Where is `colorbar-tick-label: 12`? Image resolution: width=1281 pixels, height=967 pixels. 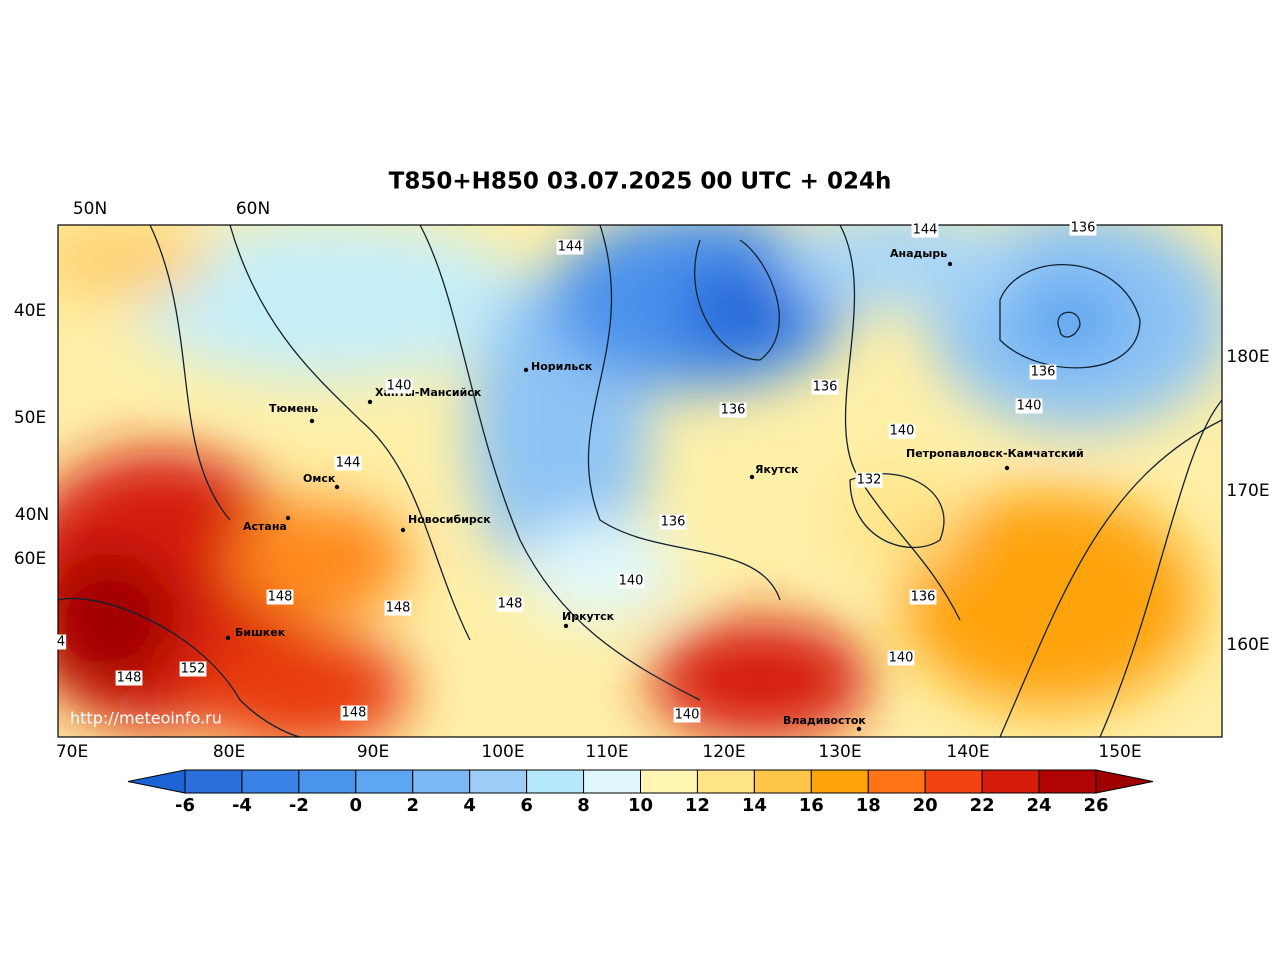
colorbar-tick-label: 12 is located at coordinates (697, 805).